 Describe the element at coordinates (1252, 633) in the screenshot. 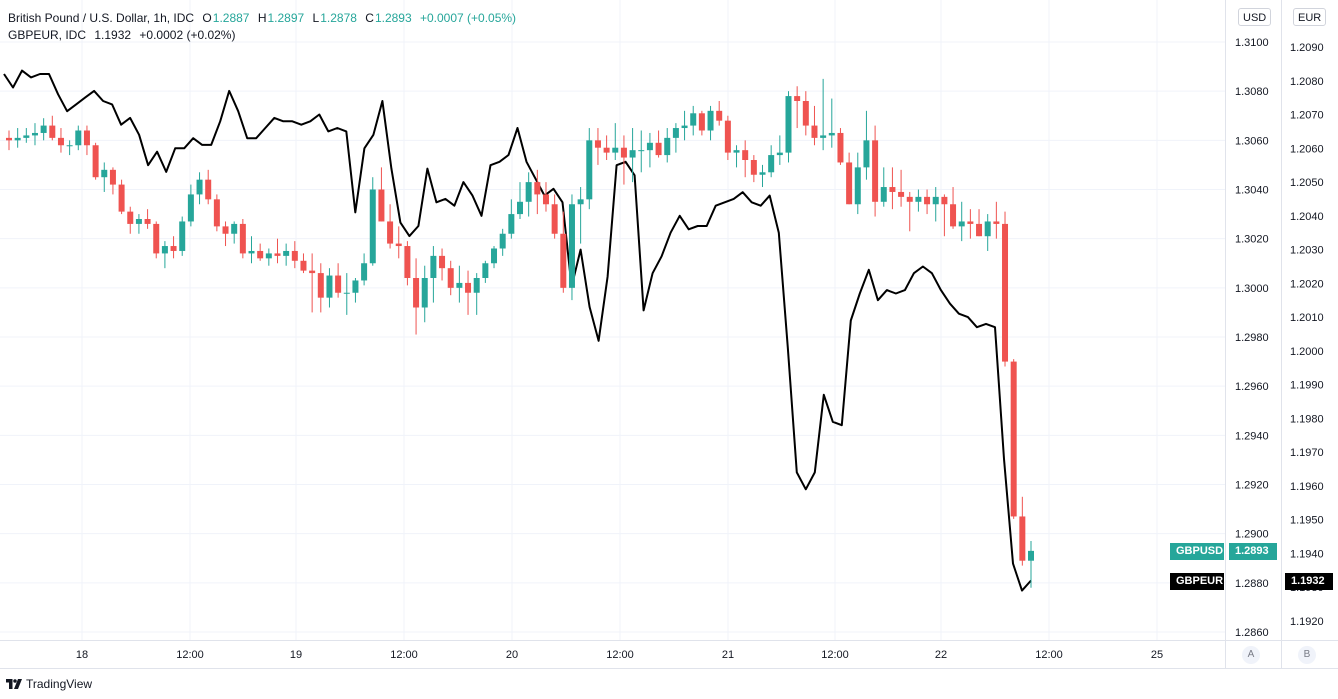

I see `usd-tick-label: 1.2860` at that location.